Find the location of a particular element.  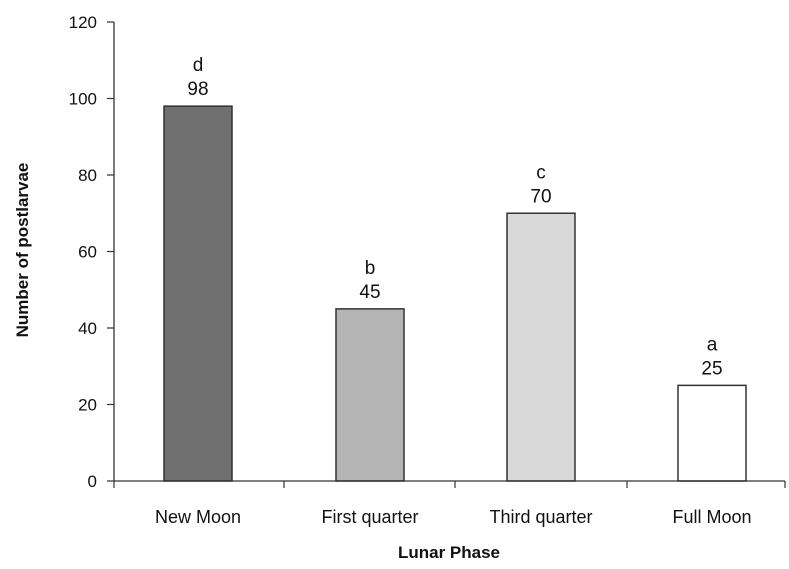

bar-new-moon is located at coordinates (198, 293).